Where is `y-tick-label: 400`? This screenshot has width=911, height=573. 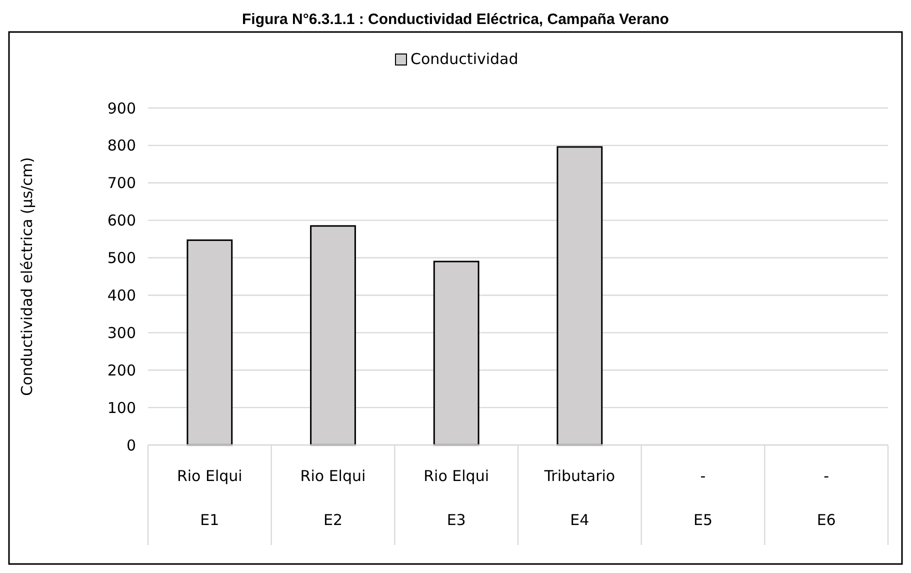
y-tick-label: 400 is located at coordinates (121, 295).